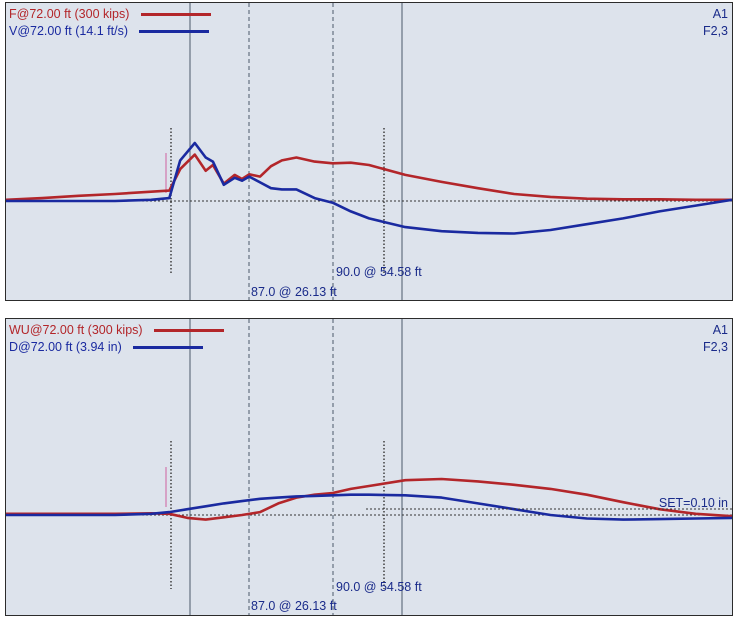 The image size is (737, 621). What do you see at coordinates (65, 347) in the screenshot?
I see `legend-displacement-label: D@72.00 ft (3.94 in)` at bounding box center [65, 347].